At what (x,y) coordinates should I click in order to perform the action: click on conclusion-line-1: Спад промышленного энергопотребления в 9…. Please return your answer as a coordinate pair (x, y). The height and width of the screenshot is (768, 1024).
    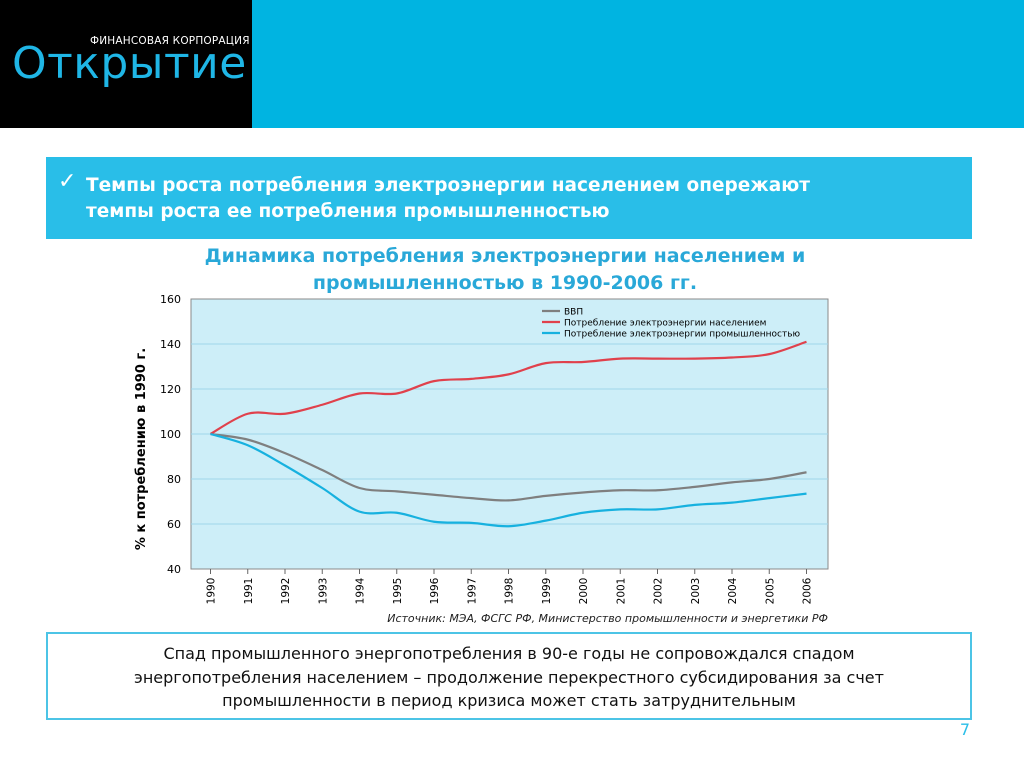
    Looking at the image, I should click on (509, 653).